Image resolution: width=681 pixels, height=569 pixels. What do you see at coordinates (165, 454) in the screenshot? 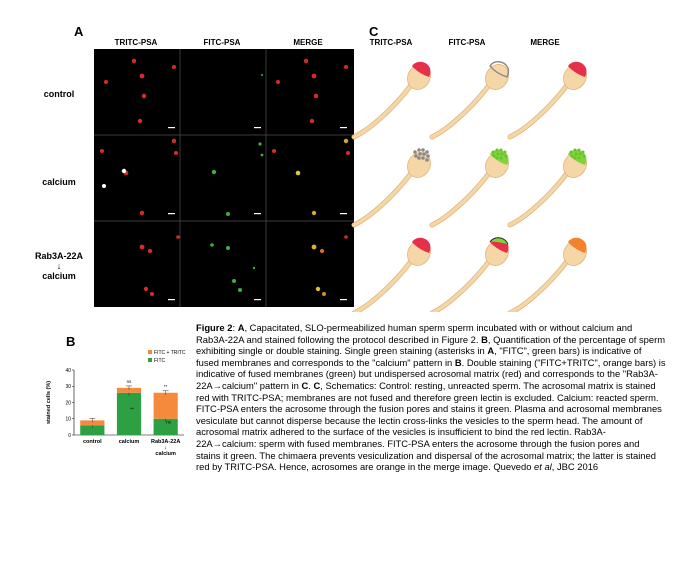
I see `chart-x-category-sublabel: calcium` at bounding box center [165, 454].